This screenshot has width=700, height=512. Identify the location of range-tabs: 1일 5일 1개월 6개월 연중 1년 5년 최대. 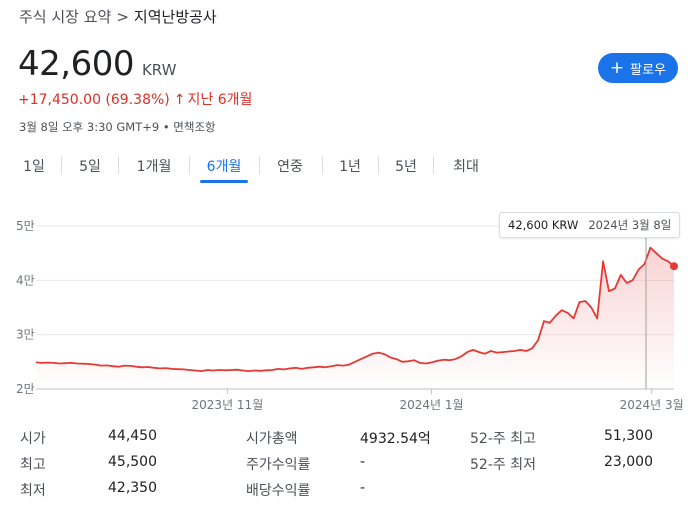
(350, 168).